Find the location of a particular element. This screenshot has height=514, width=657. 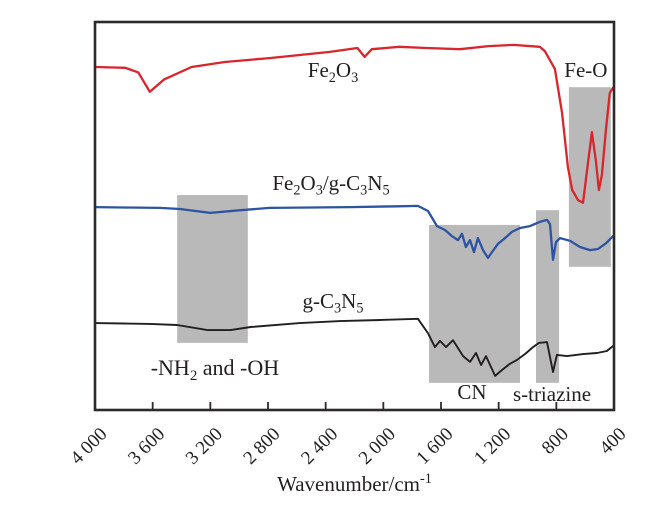

x-tick-label: 2 000 is located at coordinates (377, 446).